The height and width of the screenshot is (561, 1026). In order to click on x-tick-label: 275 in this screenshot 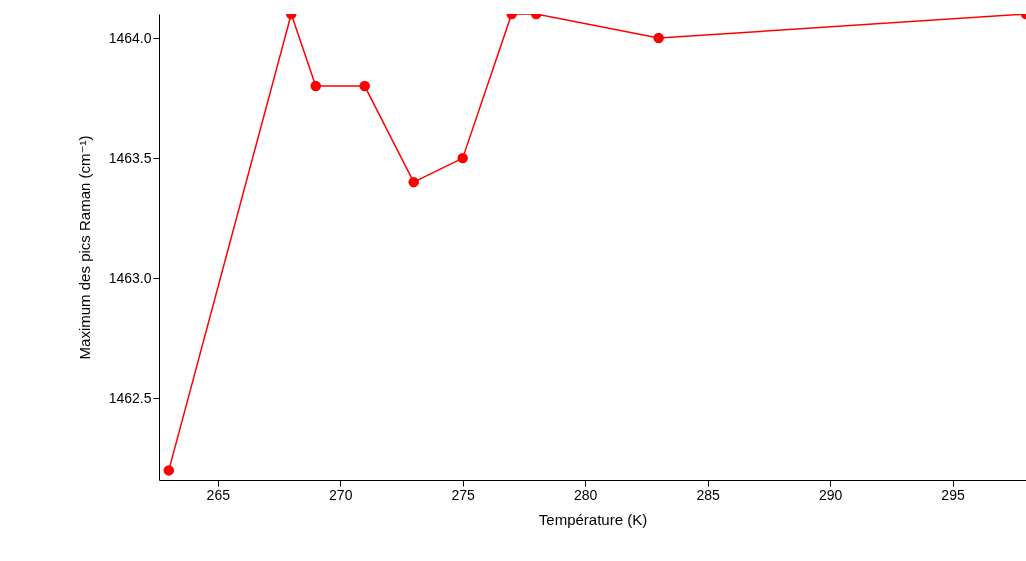, I will do `click(463, 494)`.